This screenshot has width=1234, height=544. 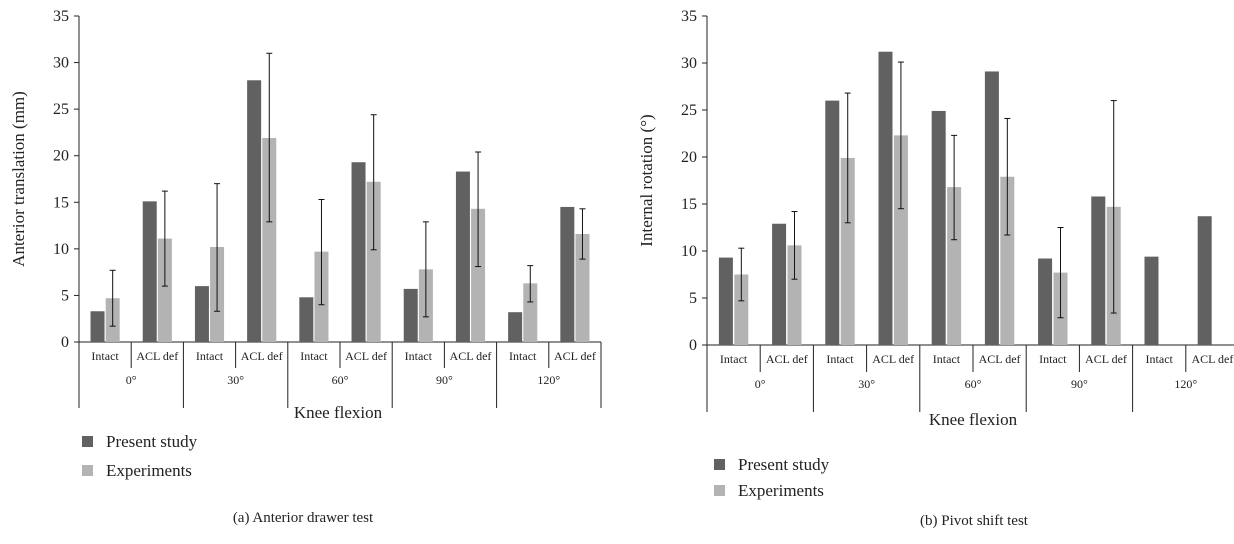 What do you see at coordinates (646, 180) in the screenshot?
I see `y-axis-title: Internal rotation (°)` at bounding box center [646, 180].